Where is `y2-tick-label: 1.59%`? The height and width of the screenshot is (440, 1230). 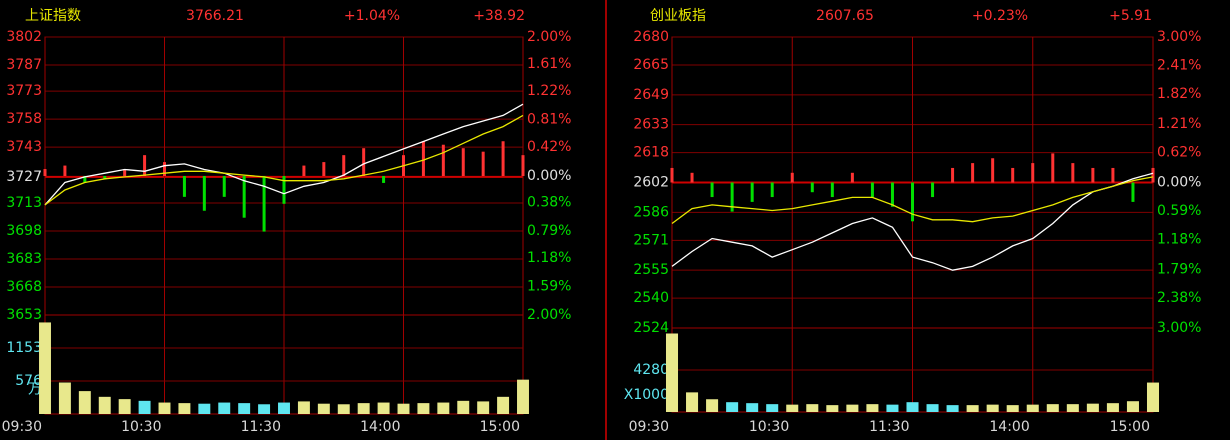 y2-tick-label: 1.59% is located at coordinates (549, 287).